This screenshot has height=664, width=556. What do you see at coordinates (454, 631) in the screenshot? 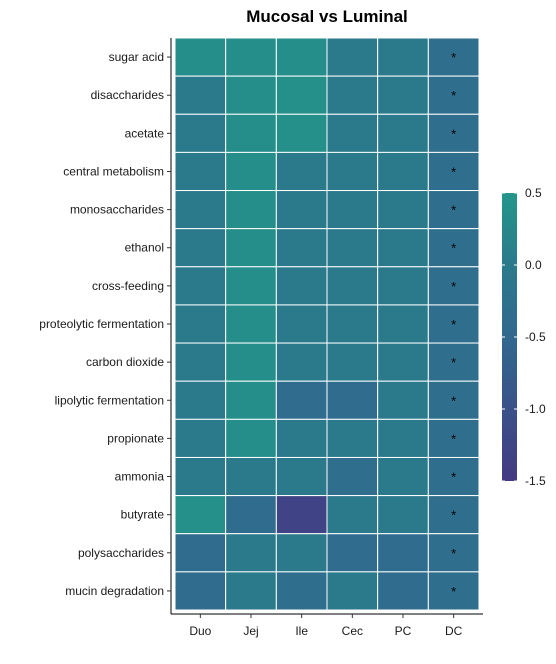
I see `x-tick-label: DC` at bounding box center [454, 631].